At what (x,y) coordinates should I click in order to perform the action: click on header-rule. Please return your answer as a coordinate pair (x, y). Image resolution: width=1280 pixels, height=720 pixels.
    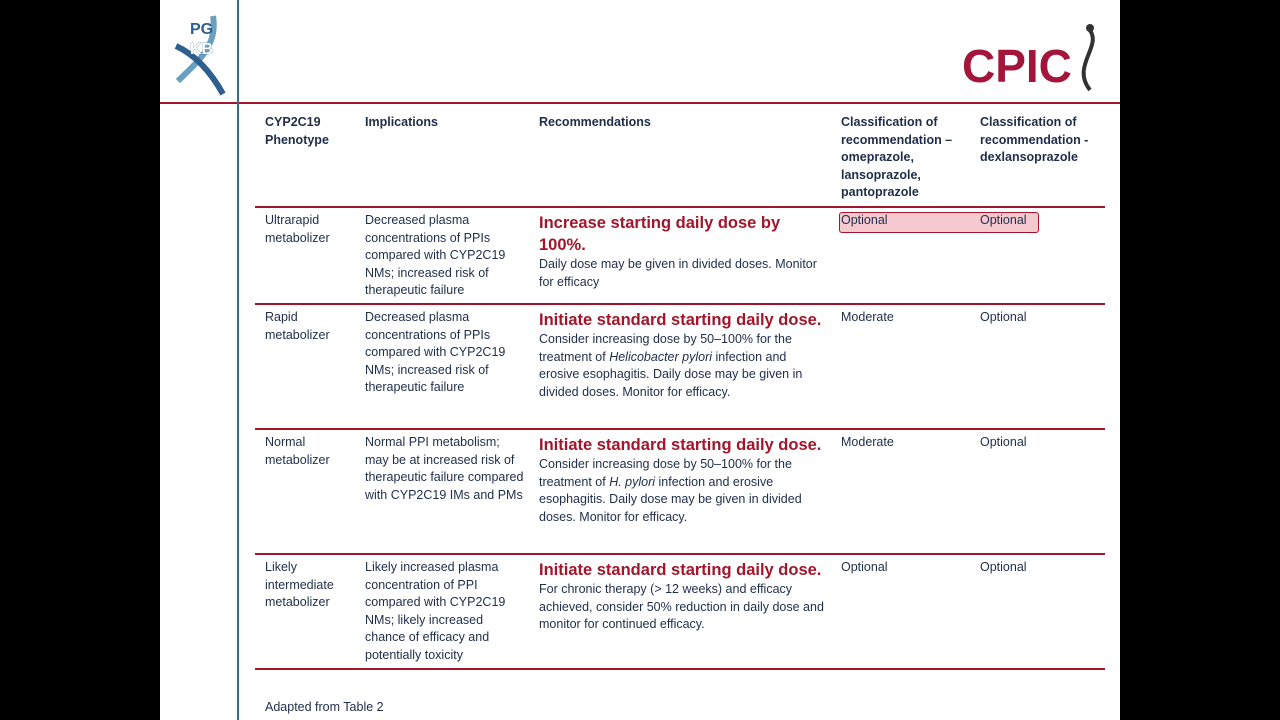
    Looking at the image, I should click on (640, 103).